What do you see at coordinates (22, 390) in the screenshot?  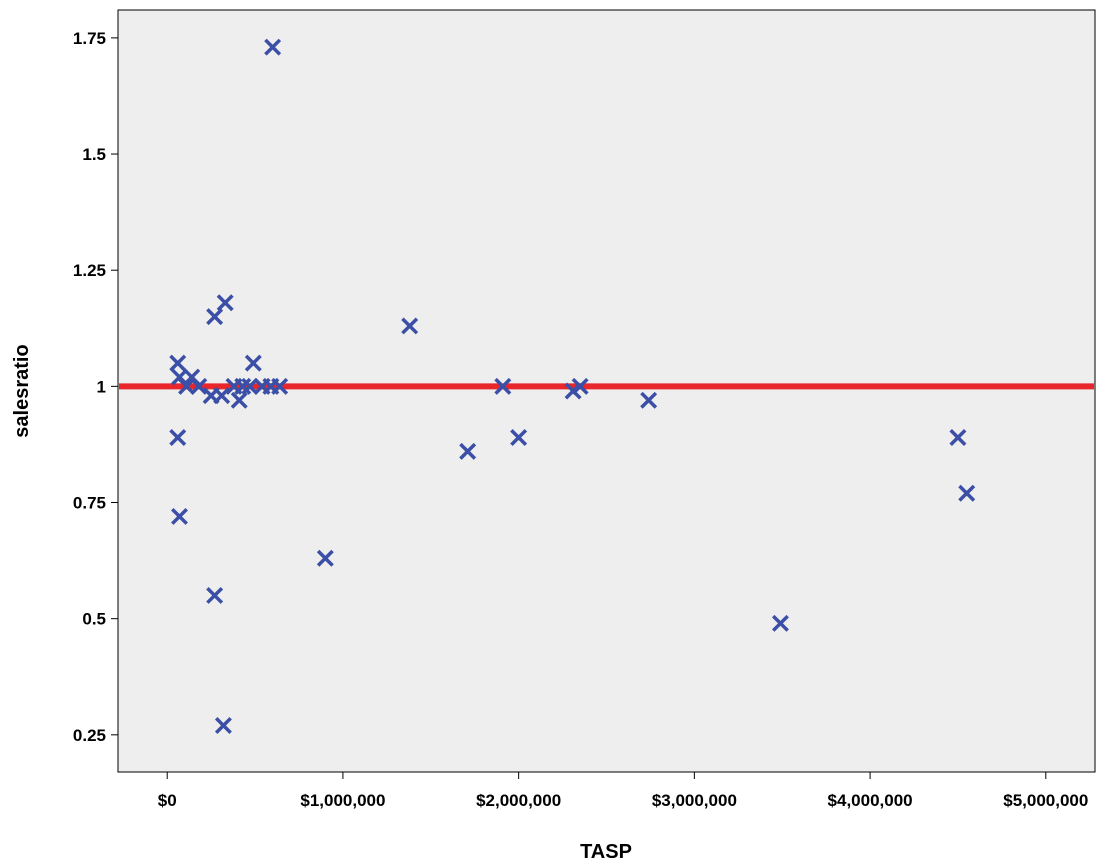 I see `y-axis-title: salesratio` at bounding box center [22, 390].